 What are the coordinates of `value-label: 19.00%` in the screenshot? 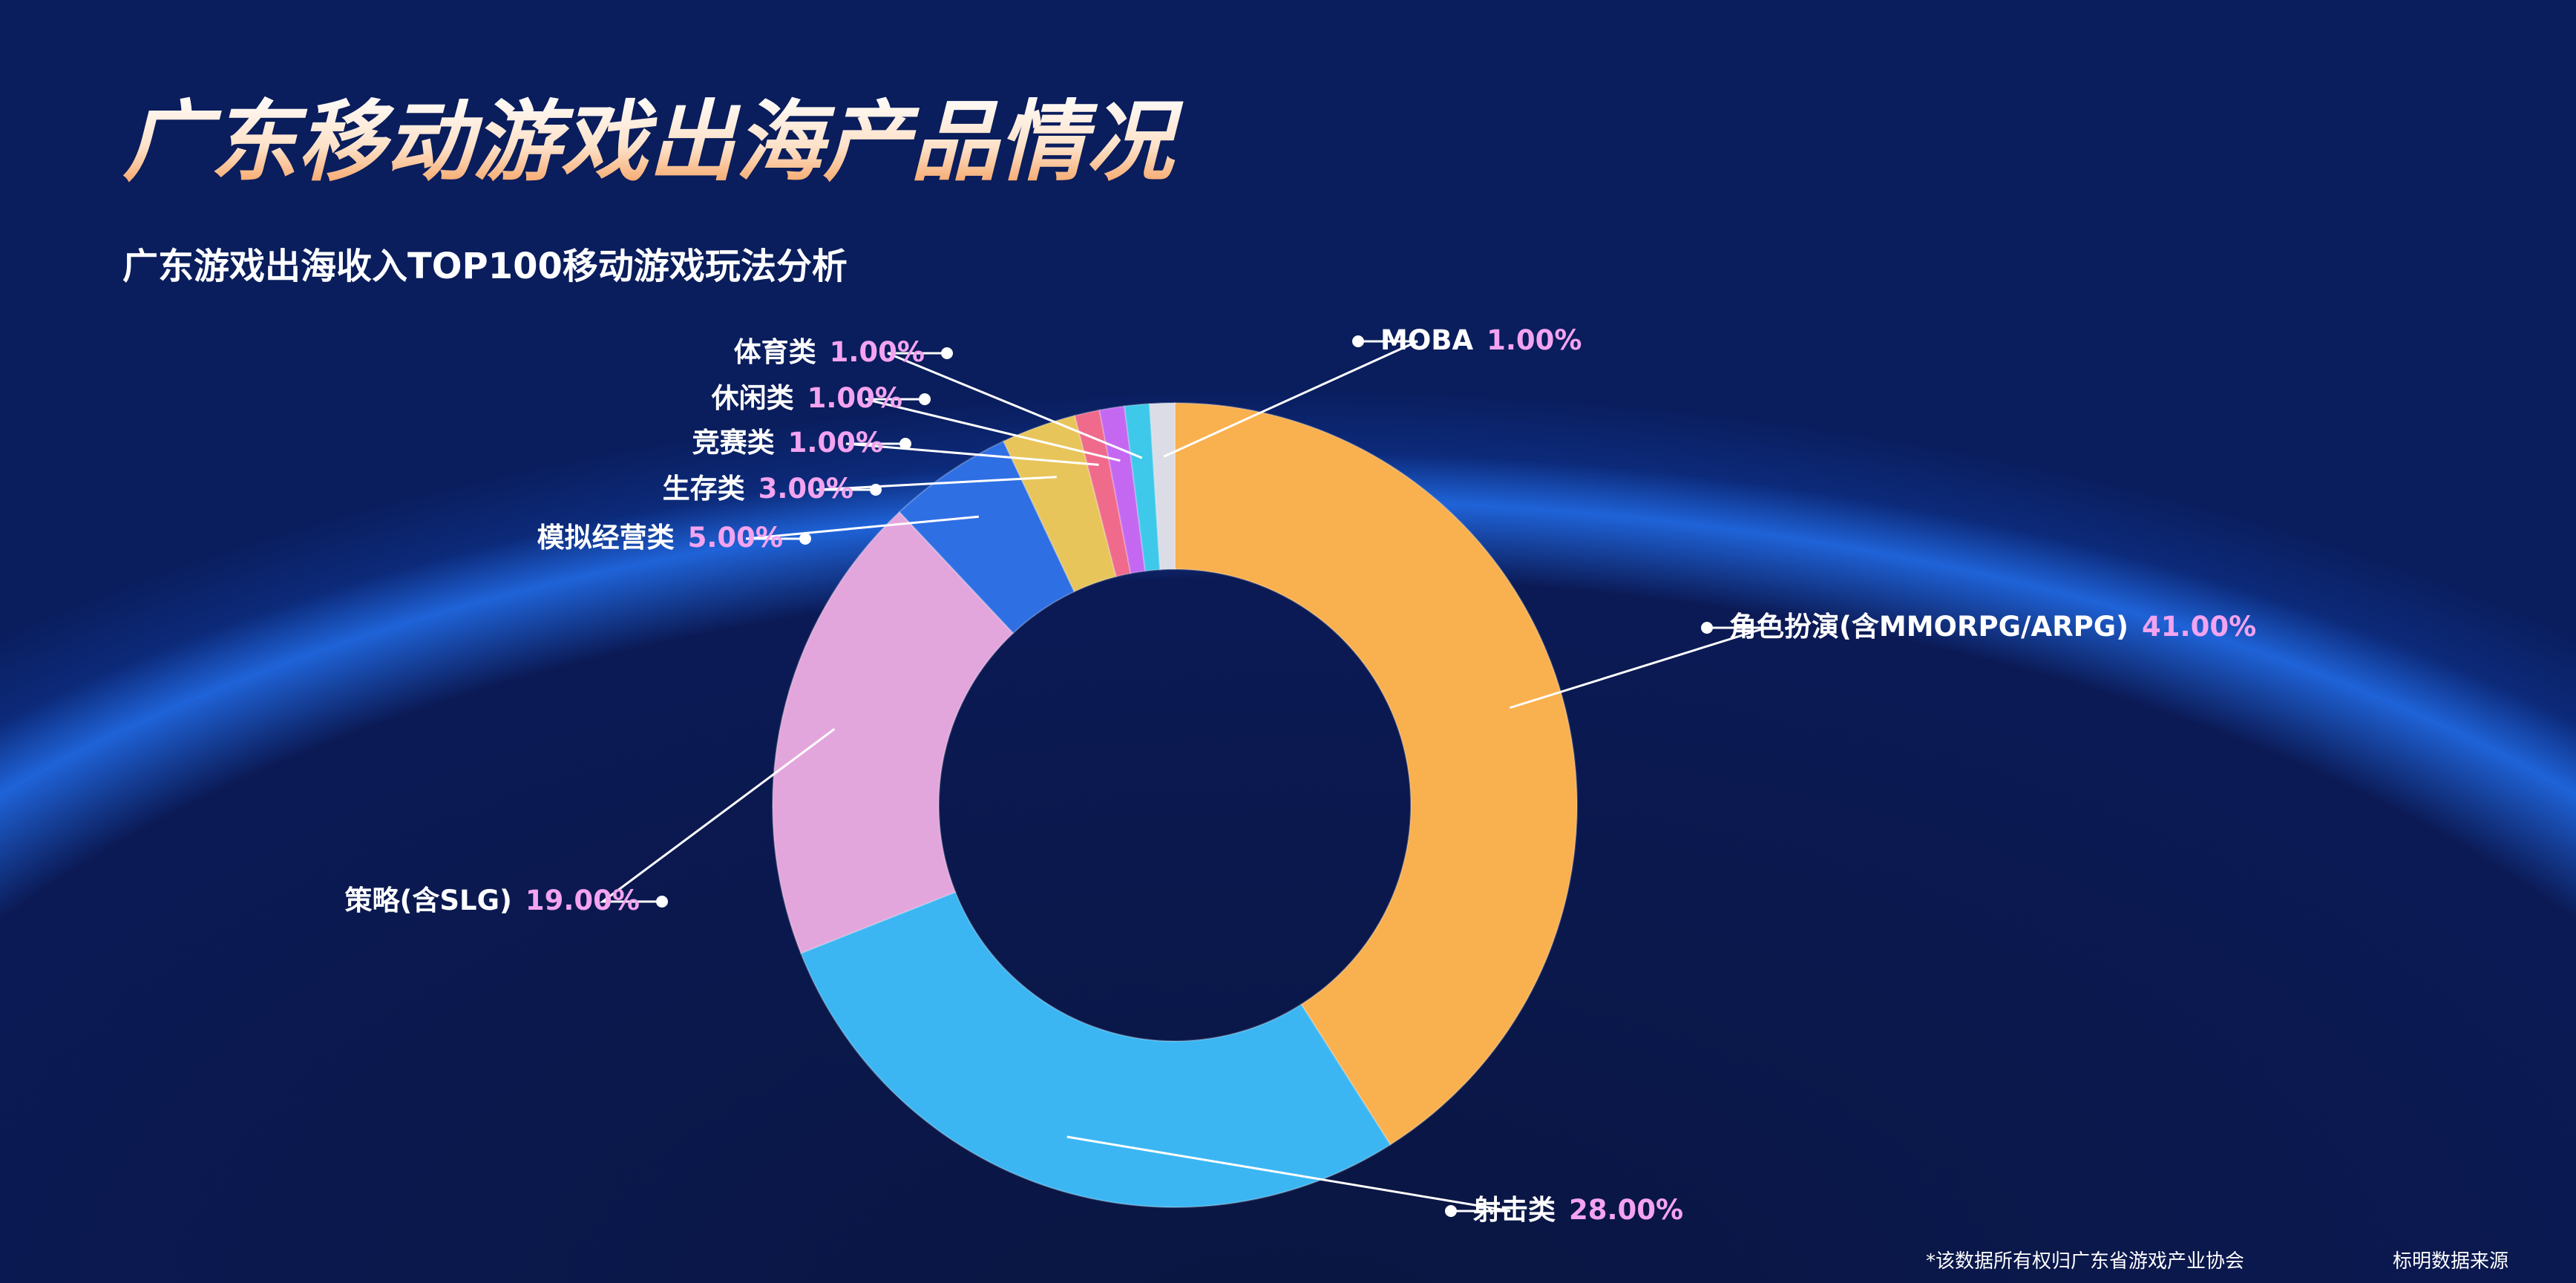 It's located at (582, 900).